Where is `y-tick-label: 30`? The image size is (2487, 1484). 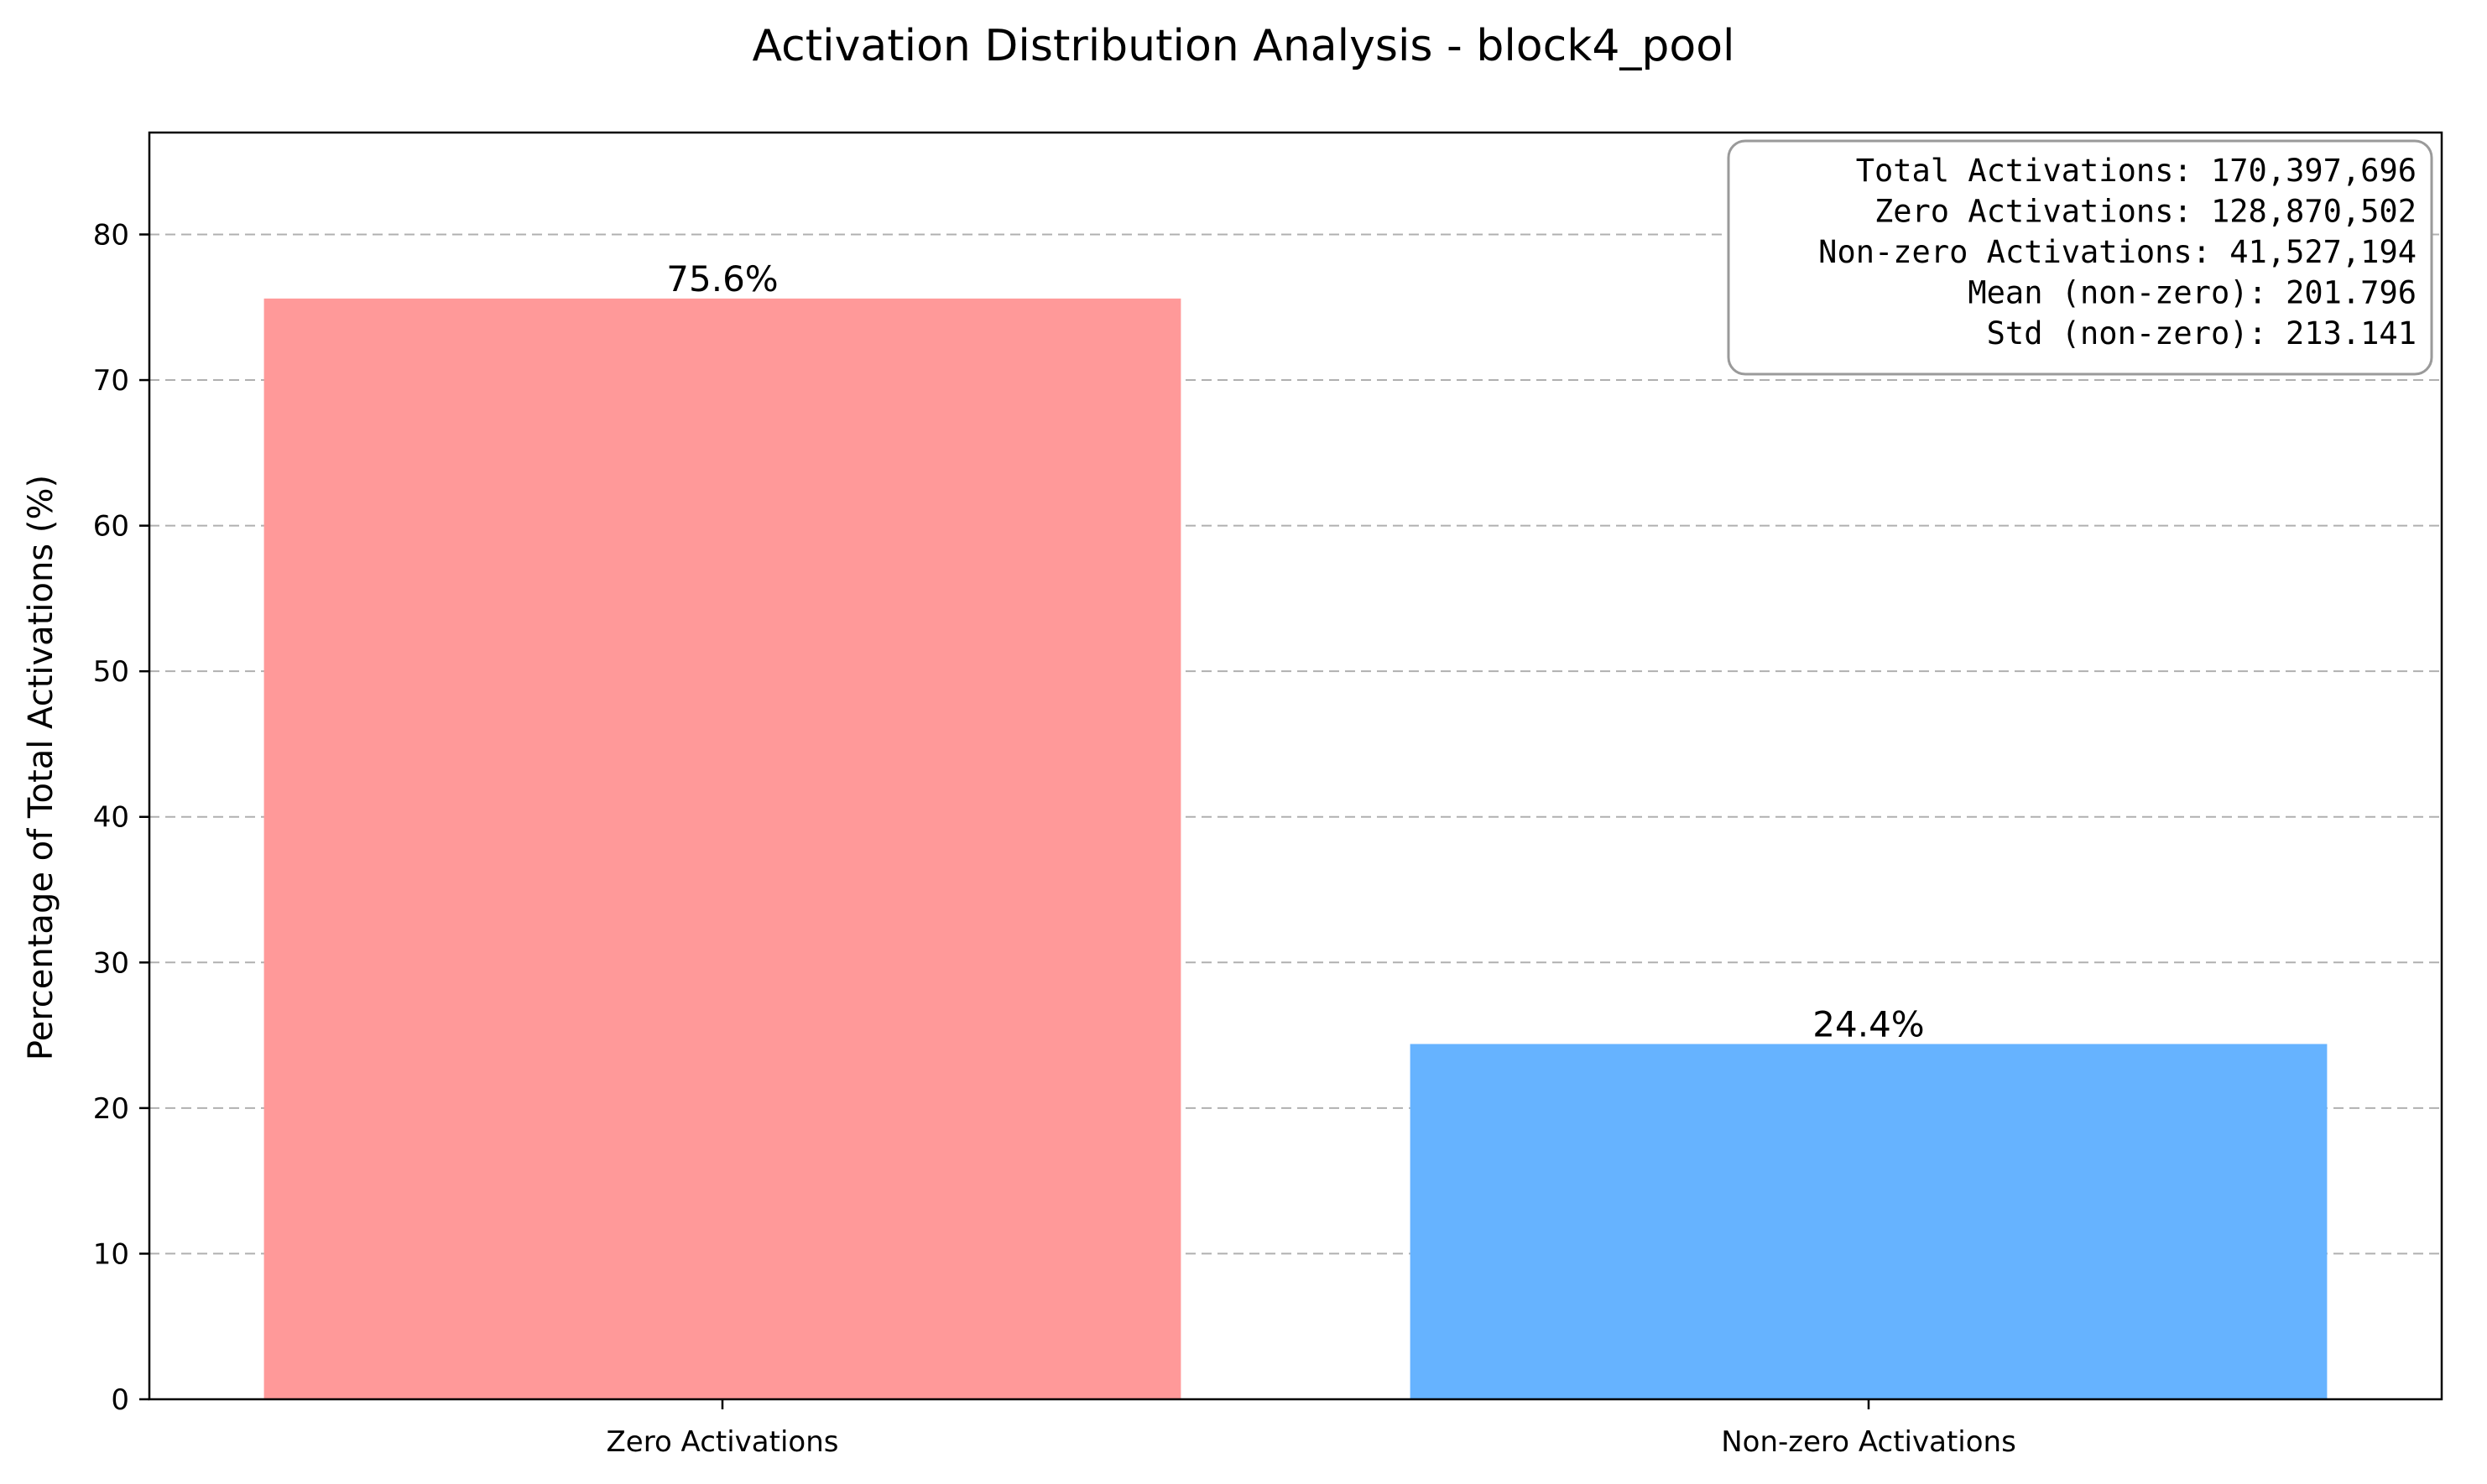 y-tick-label: 30 is located at coordinates (111, 963).